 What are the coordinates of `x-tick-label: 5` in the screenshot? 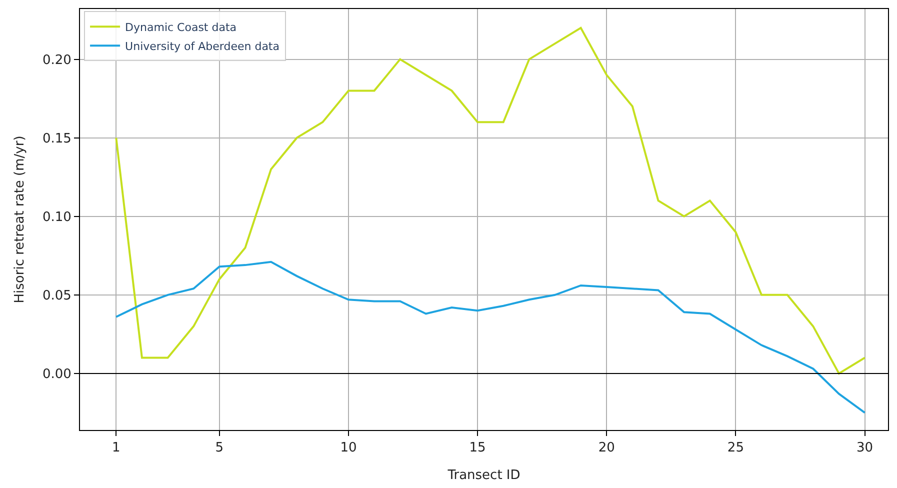 It's located at (219, 448).